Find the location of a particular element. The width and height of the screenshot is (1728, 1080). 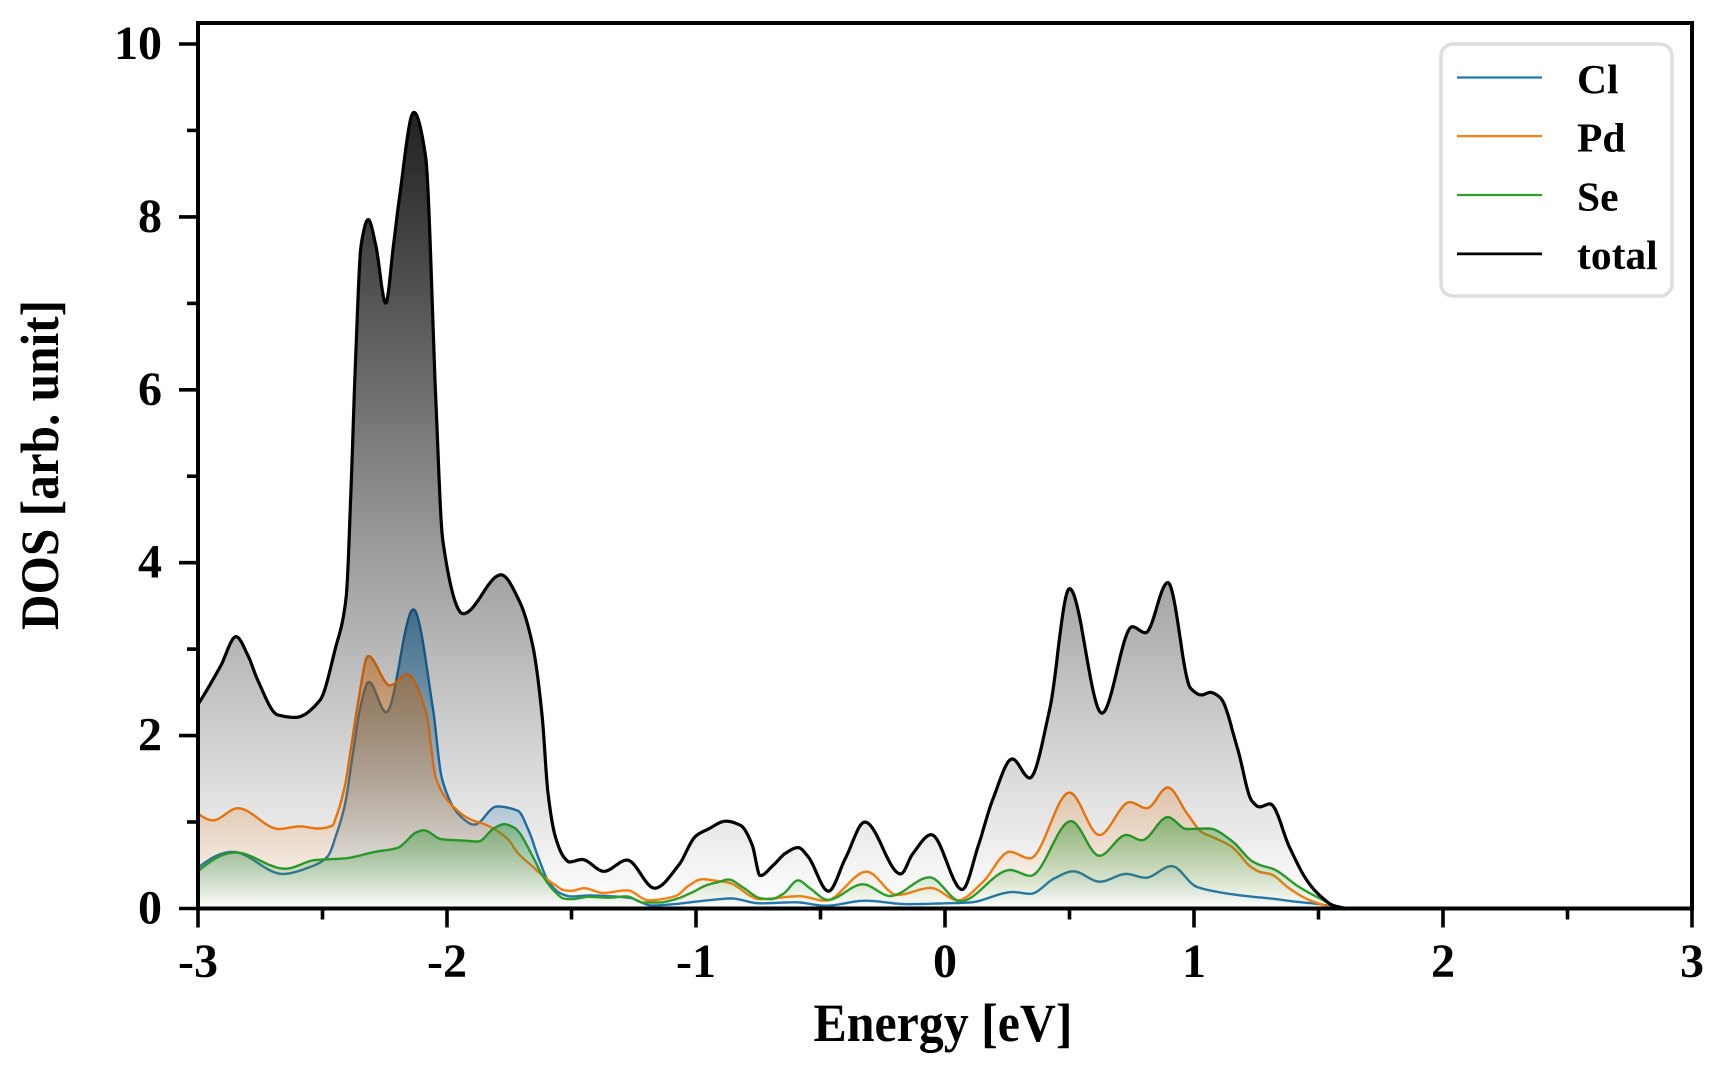

svg-text: Cl is located at coordinates (1598, 79).